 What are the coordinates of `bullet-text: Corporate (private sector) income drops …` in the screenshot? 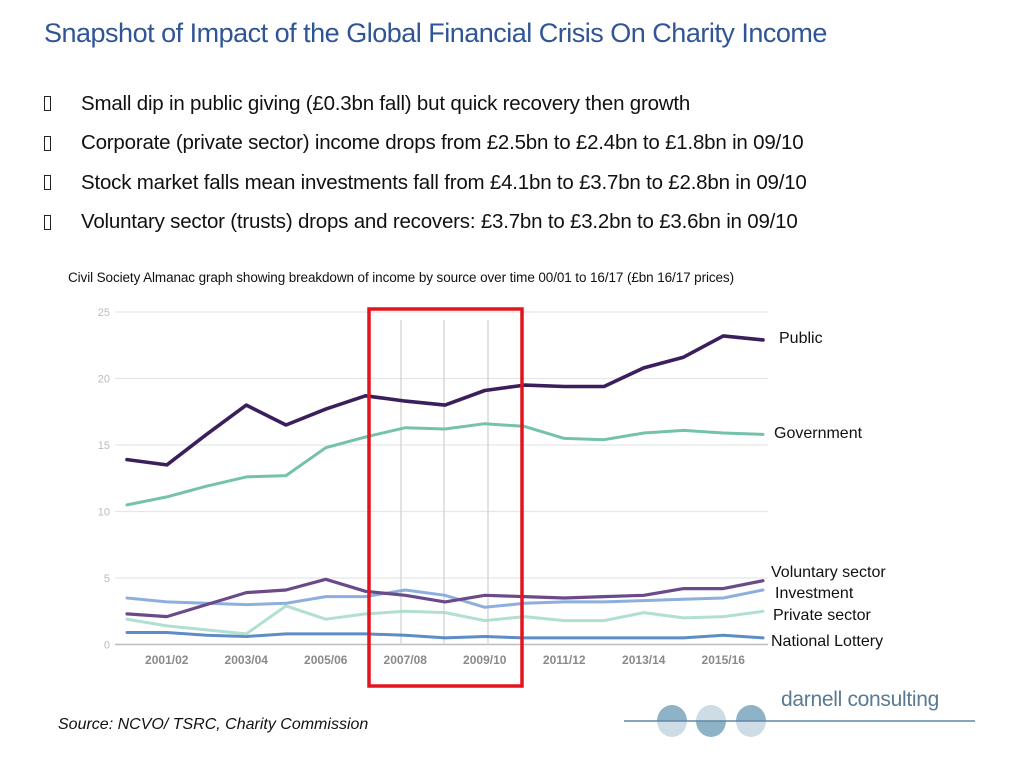 It's located at (442, 143).